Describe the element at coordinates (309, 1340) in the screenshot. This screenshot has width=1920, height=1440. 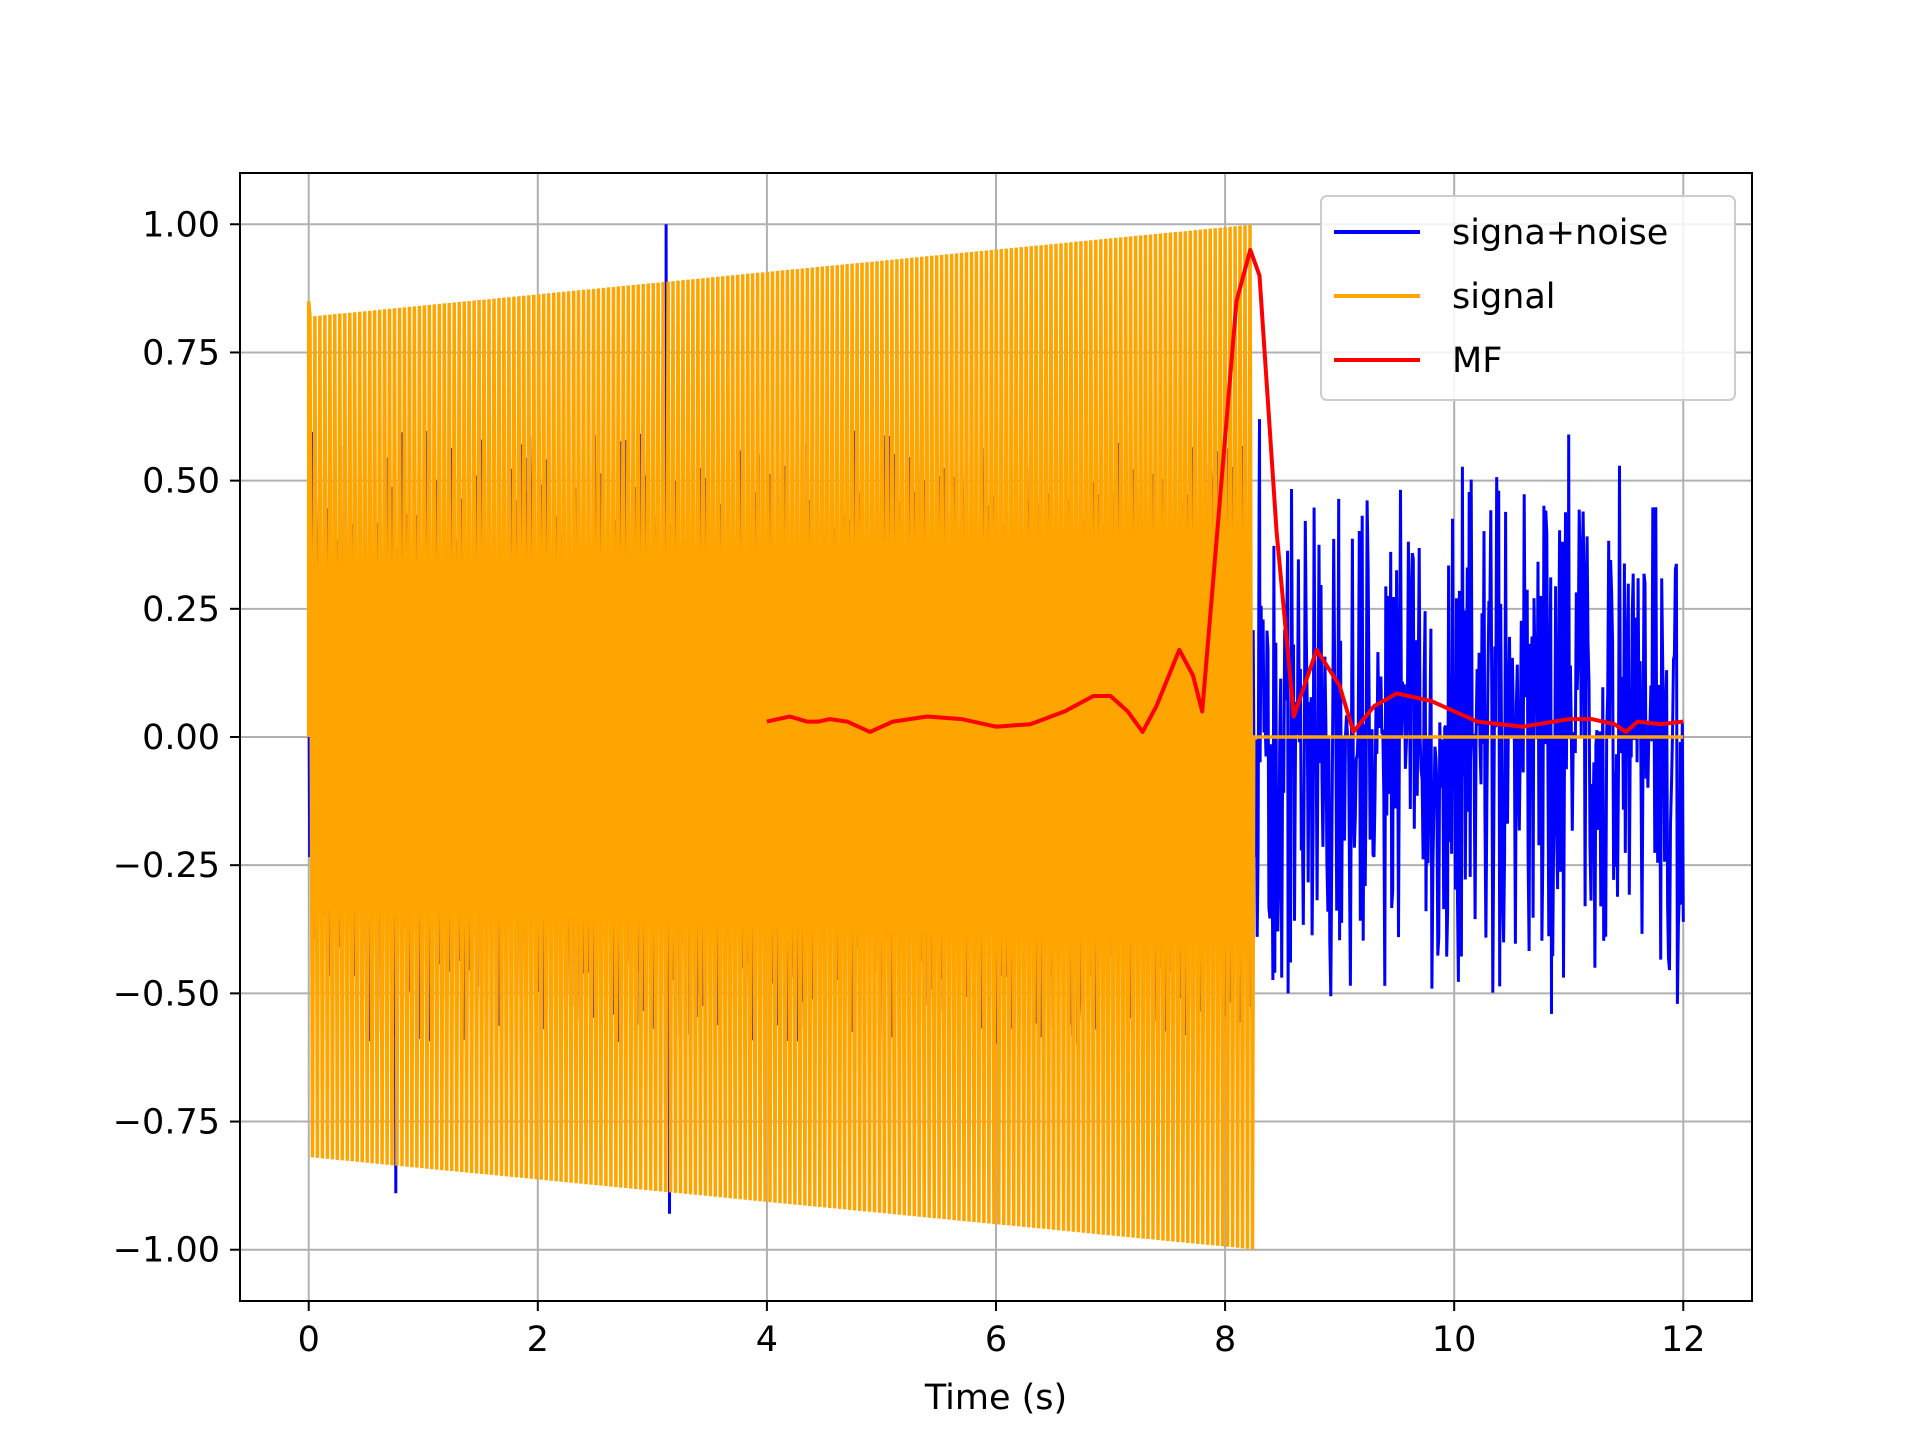
I see `x-tick-label: 0` at that location.